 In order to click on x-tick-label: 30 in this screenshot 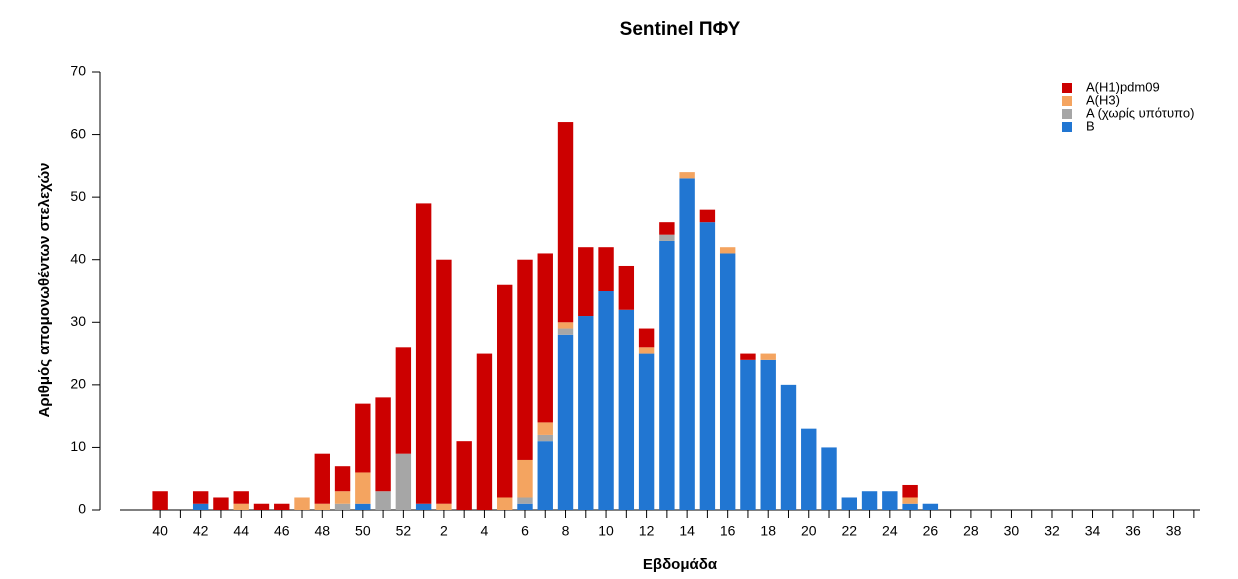, I will do `click(1012, 531)`.